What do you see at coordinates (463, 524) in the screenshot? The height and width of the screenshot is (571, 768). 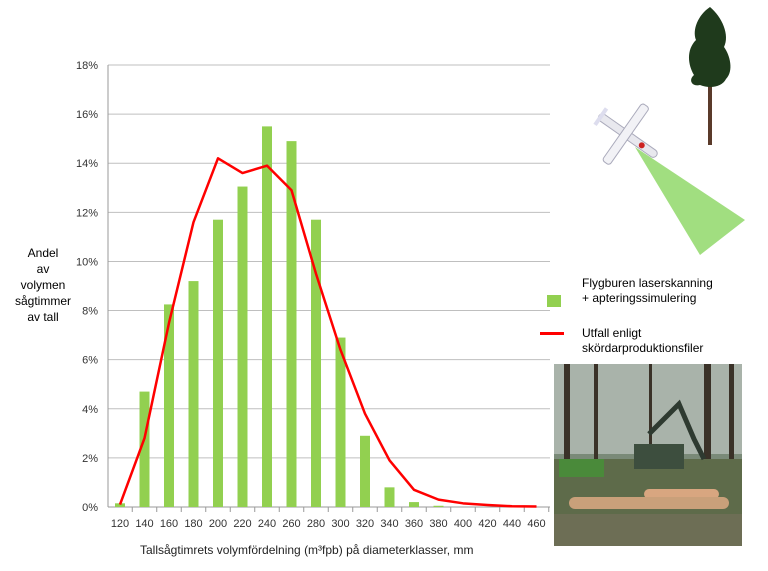 I see `x-tick-label: 400` at bounding box center [463, 524].